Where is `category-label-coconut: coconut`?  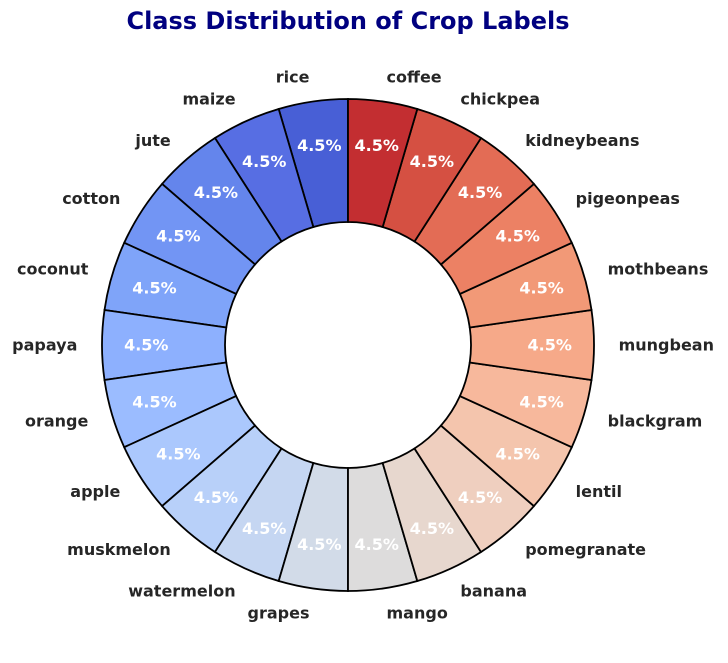
category-label-coconut: coconut is located at coordinates (53, 268).